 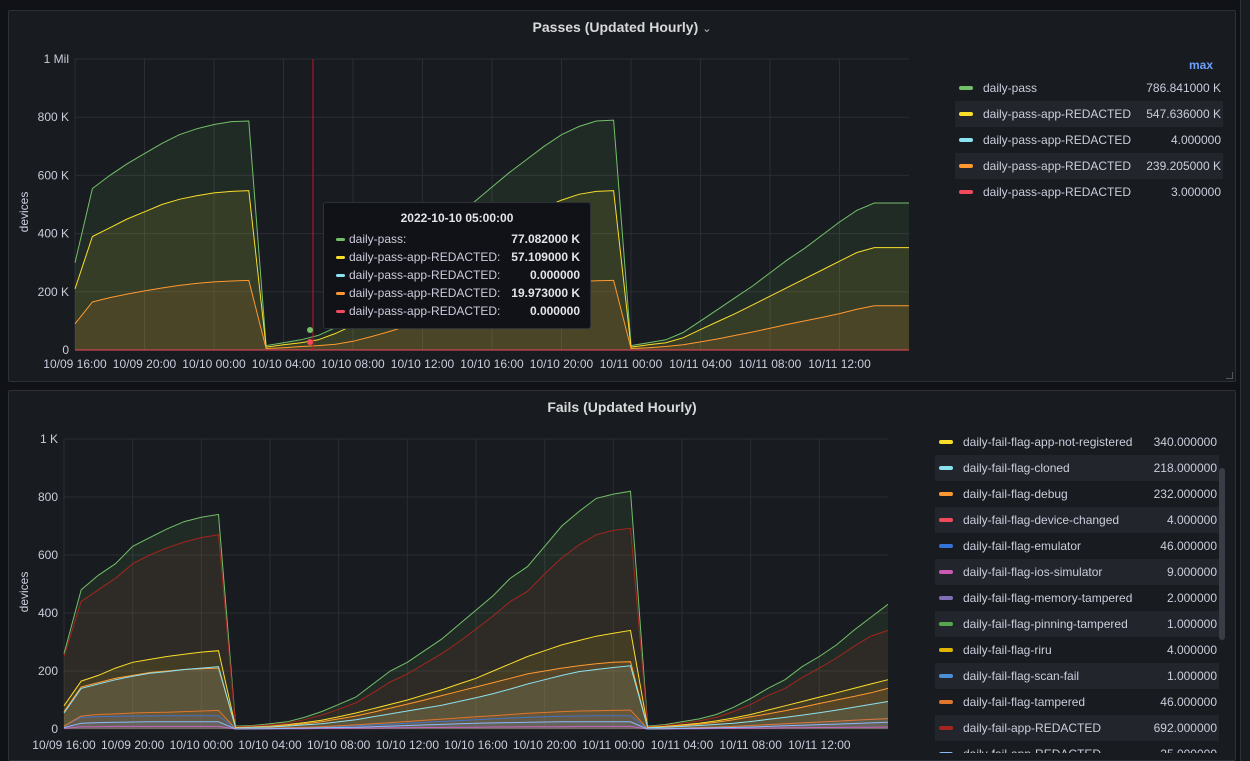 What do you see at coordinates (24, 212) in the screenshot?
I see `passes-y-axis-label: devices` at bounding box center [24, 212].